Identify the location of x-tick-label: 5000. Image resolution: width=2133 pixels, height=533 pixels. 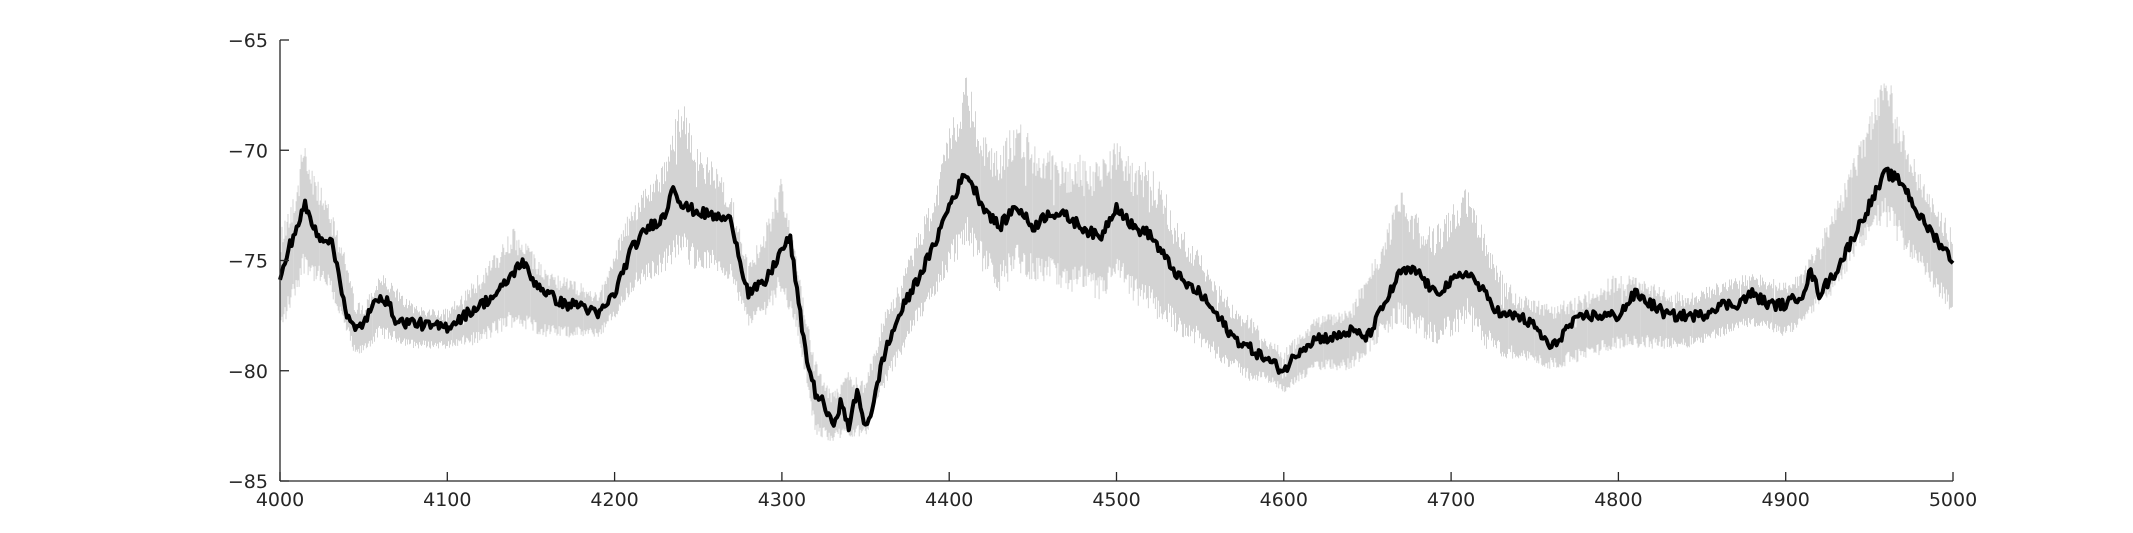
(1953, 500).